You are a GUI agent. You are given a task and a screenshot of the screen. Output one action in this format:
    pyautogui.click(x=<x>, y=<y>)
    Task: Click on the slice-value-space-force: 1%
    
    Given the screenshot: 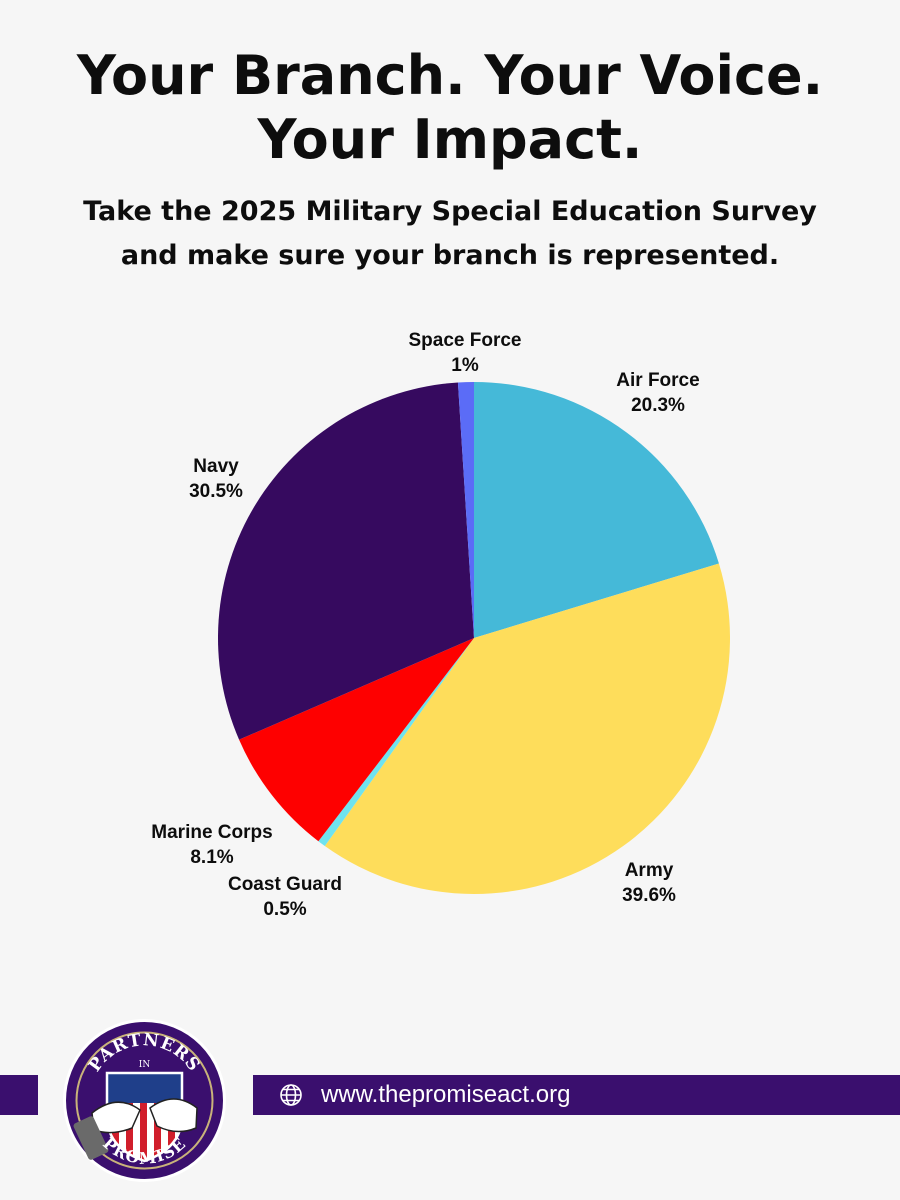 What is the action you would take?
    pyautogui.click(x=465, y=365)
    